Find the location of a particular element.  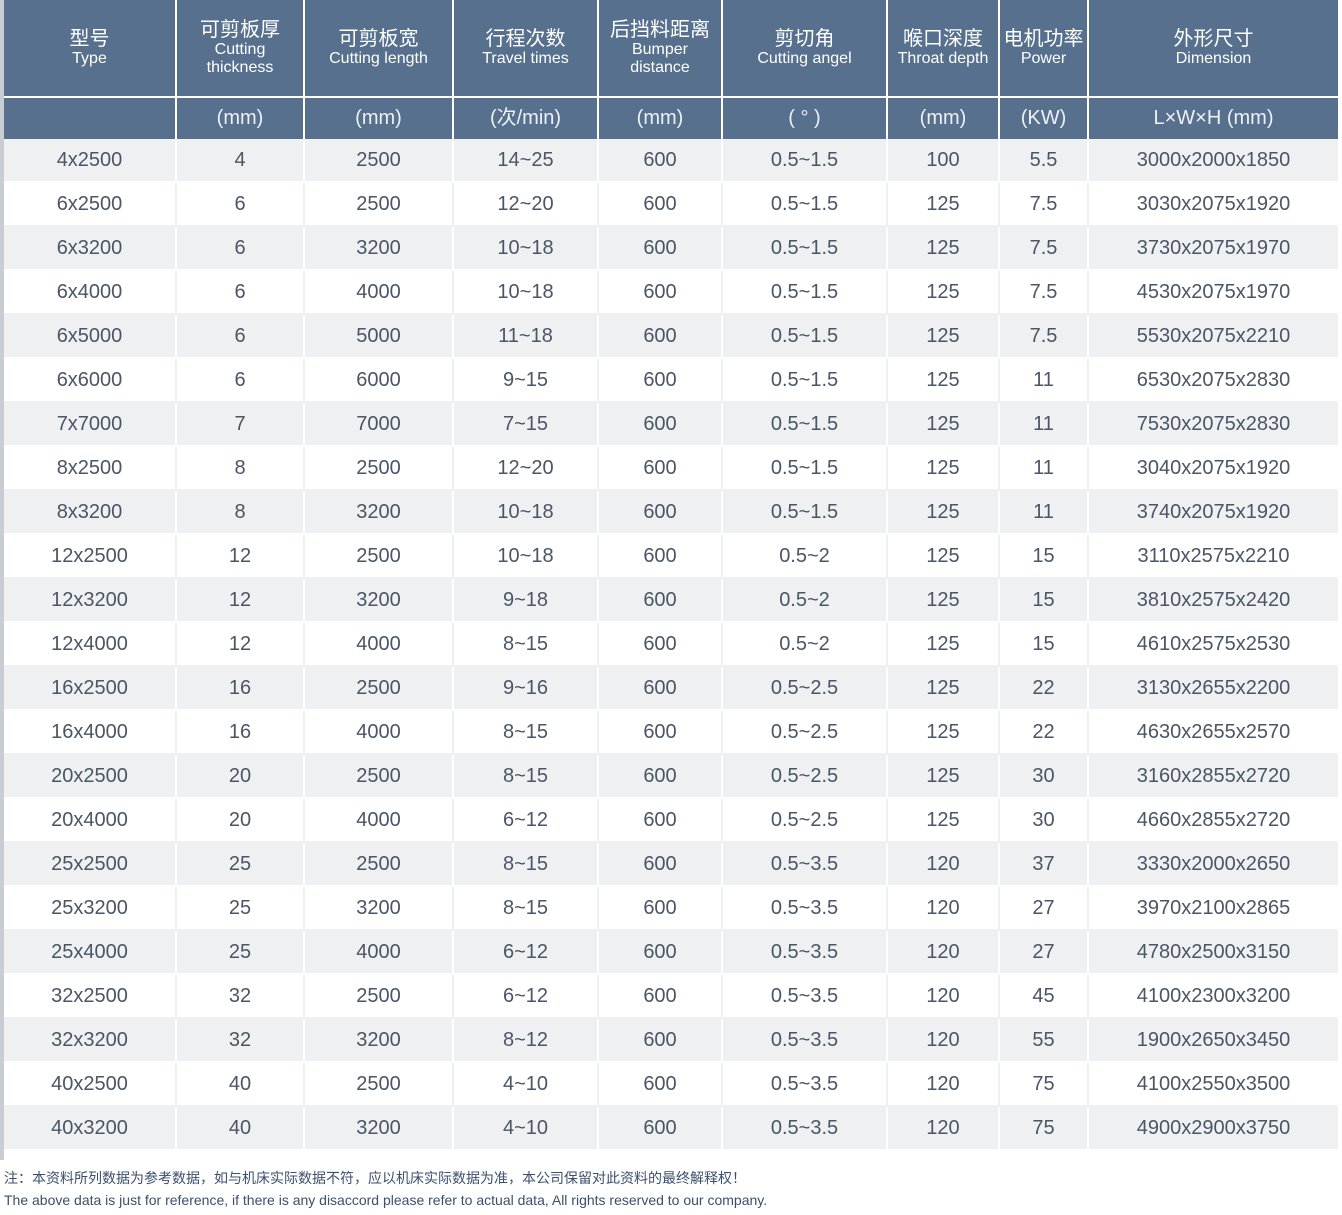

header-en: Type is located at coordinates (89, 59).